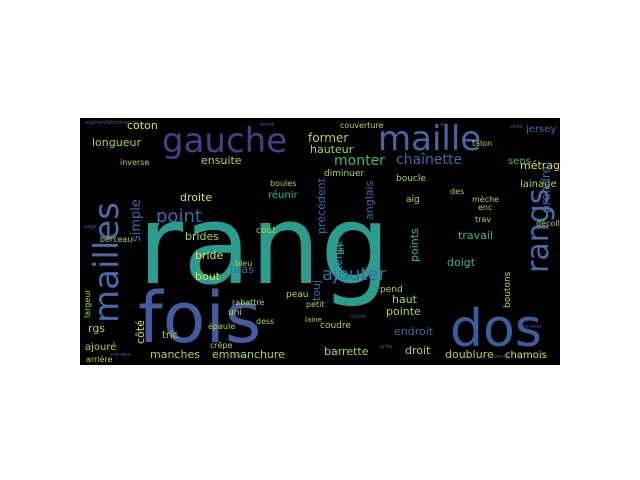 This screenshot has height=480, width=640. Describe the element at coordinates (264, 245) in the screenshot. I see `word-rang: rang` at that location.